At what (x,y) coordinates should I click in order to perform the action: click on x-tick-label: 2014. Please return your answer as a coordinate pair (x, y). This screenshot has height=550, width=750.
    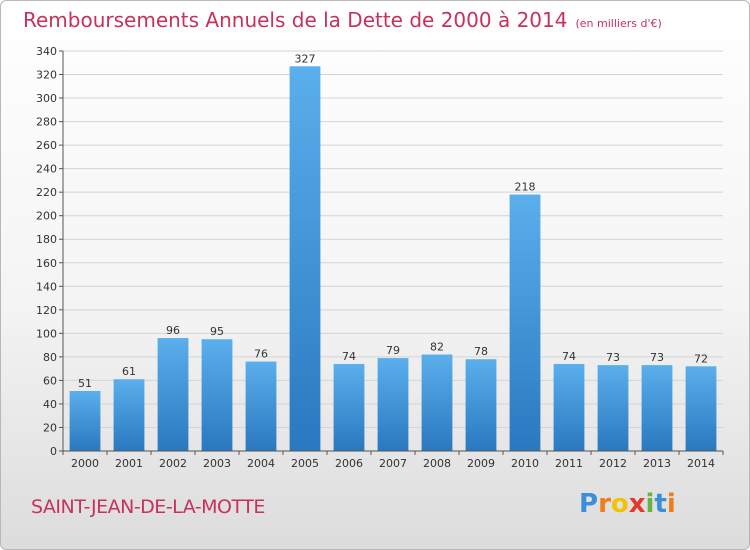
    Looking at the image, I should click on (701, 463).